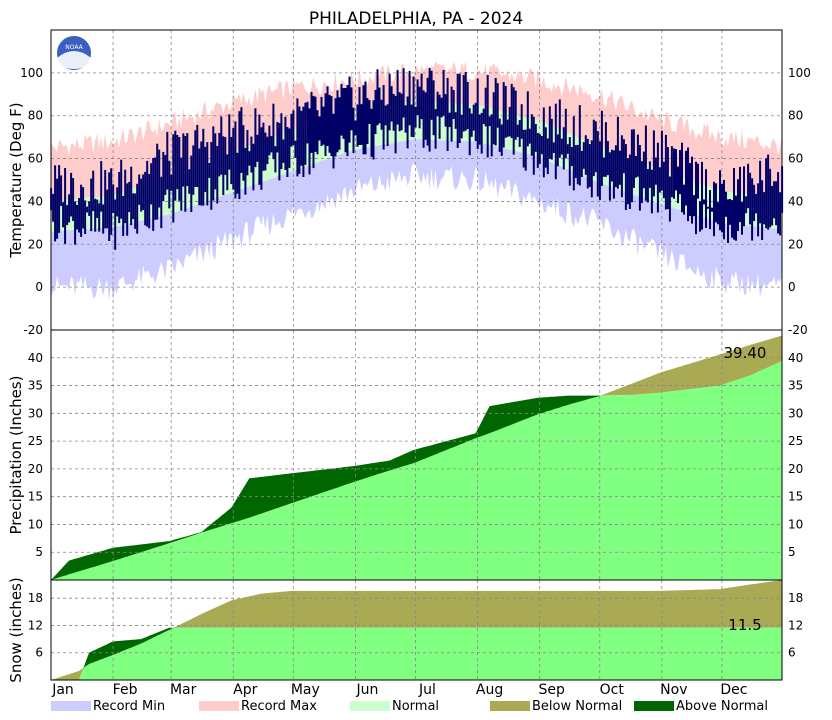 Image resolution: width=832 pixels, height=720 pixels. I want to click on precipitation-tick-label-left: 35, so click(35, 386).